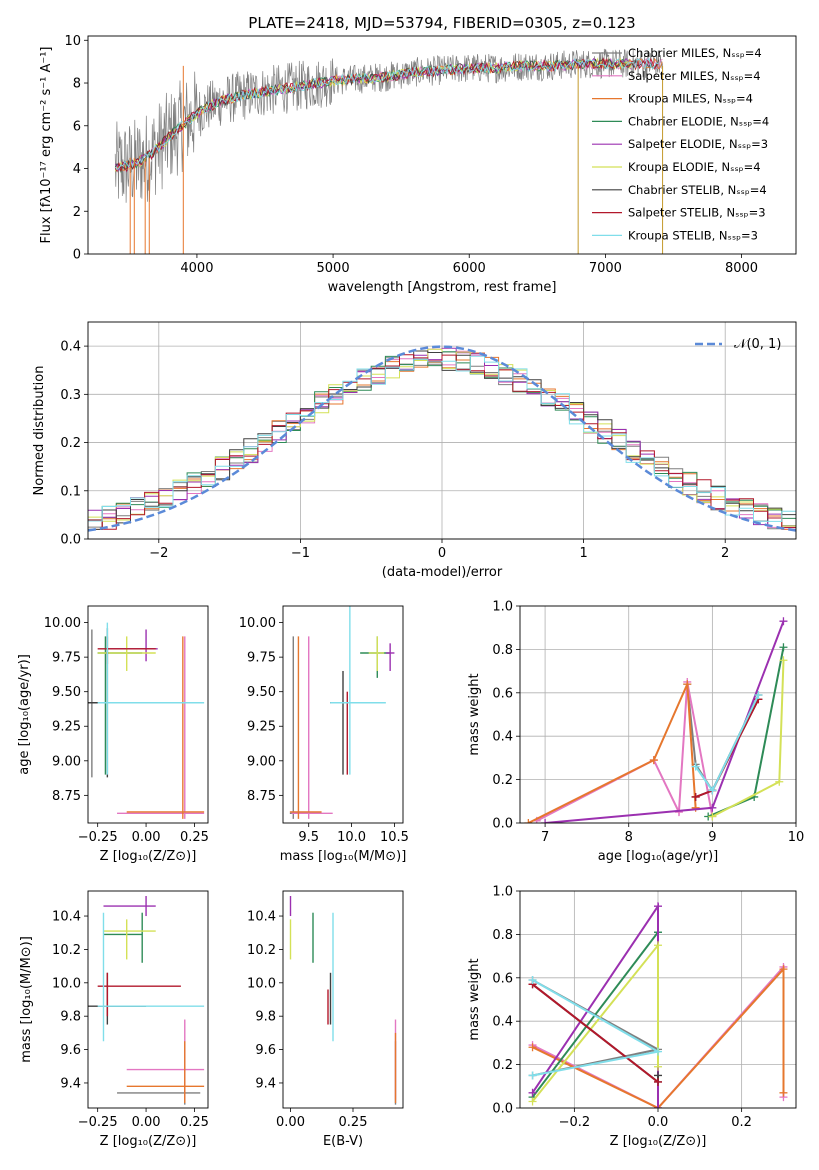 The height and width of the screenshot is (1170, 819). Describe the element at coordinates (265, 1083) in the screenshot. I see `y-tick-label: 9.4` at that location.